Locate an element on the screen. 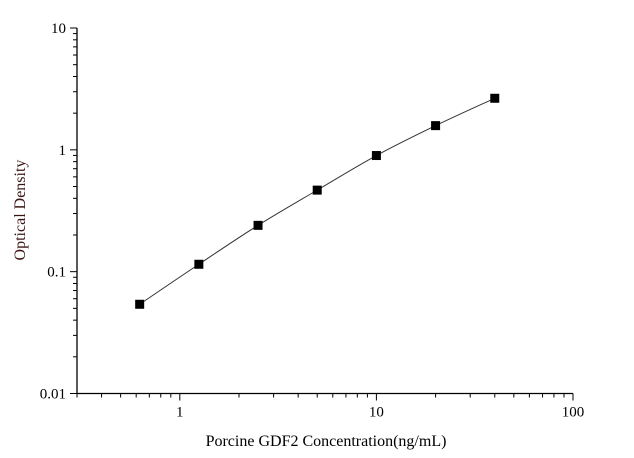 The image size is (634, 458). x-axis-label: Porcine GDF2 Concentration(ng/mL) is located at coordinates (326, 441).